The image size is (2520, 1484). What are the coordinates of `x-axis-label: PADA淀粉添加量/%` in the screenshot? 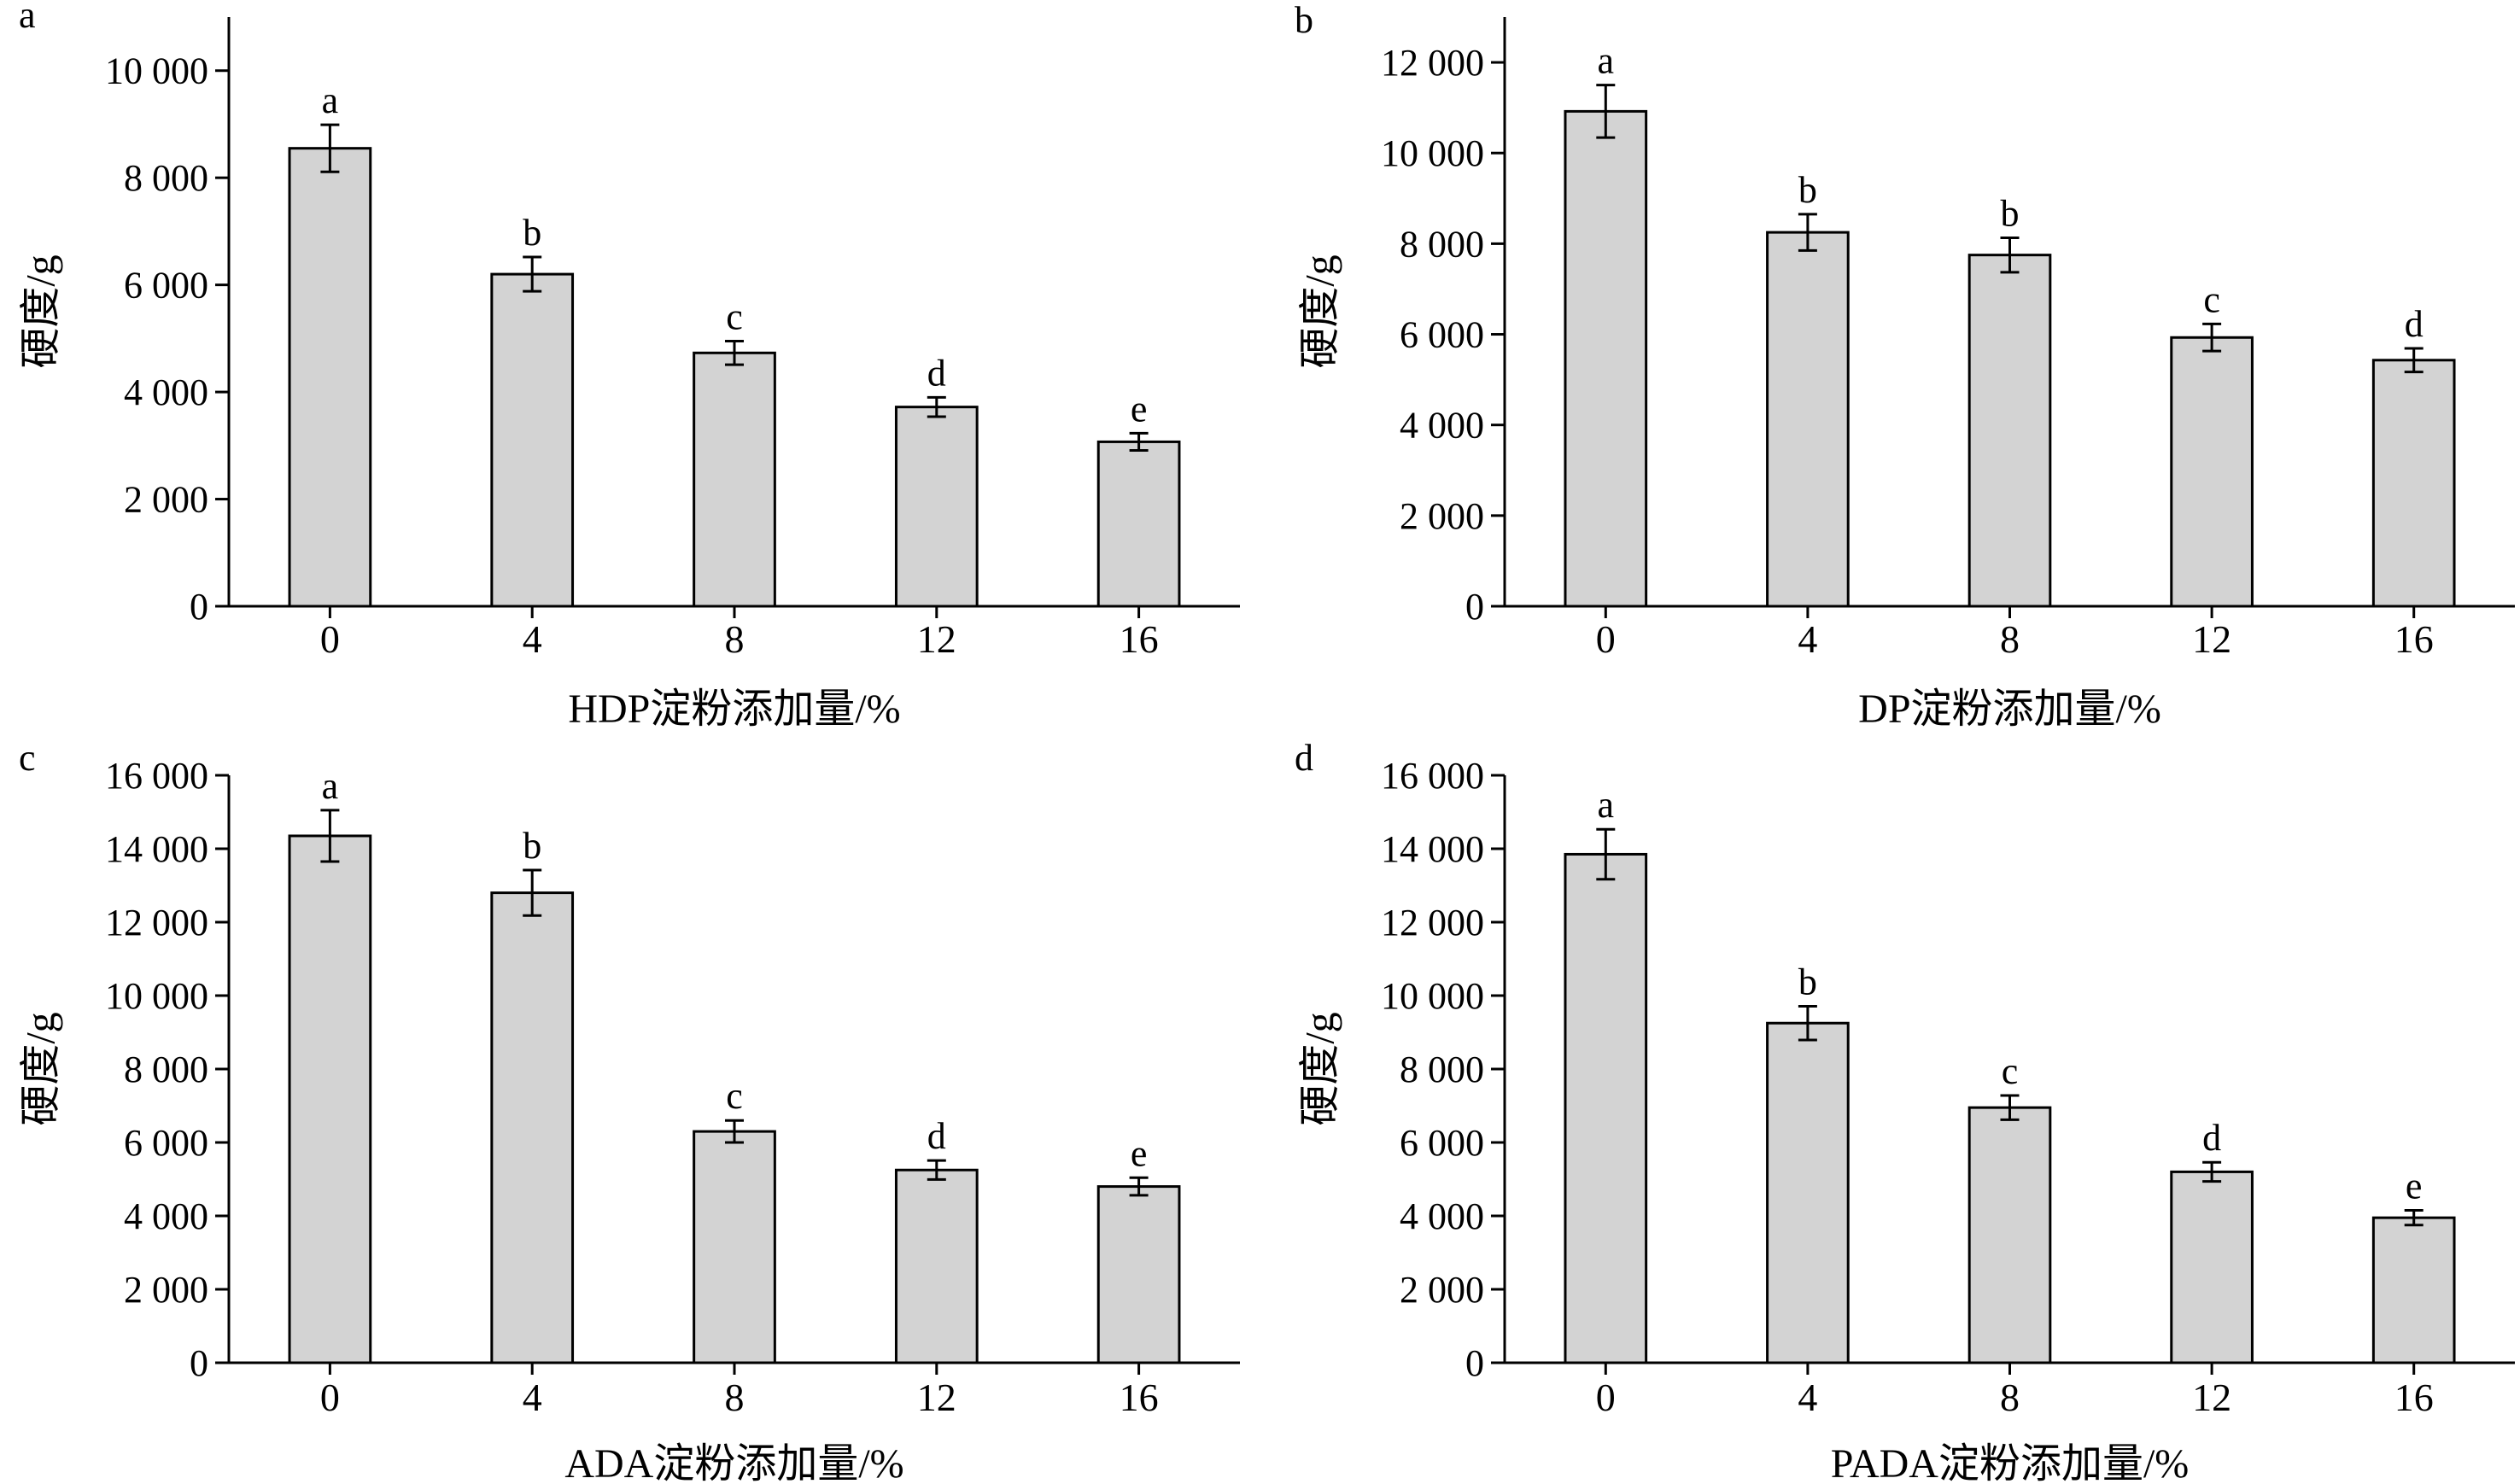 It's located at (2011, 1463).